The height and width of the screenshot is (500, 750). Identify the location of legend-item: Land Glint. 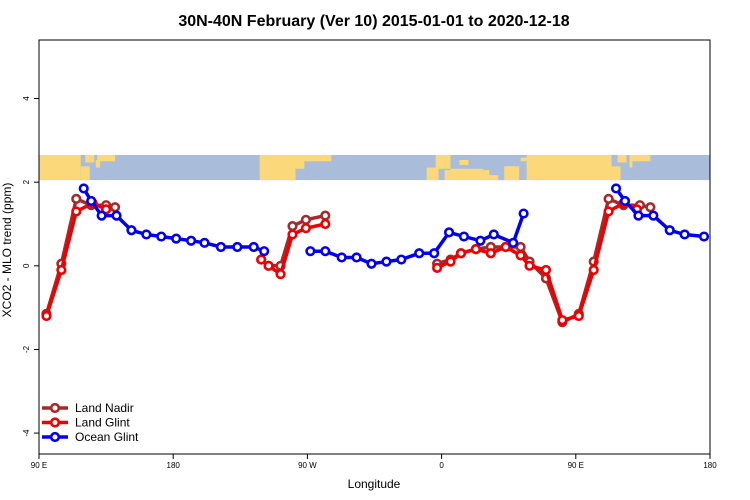
(86, 423).